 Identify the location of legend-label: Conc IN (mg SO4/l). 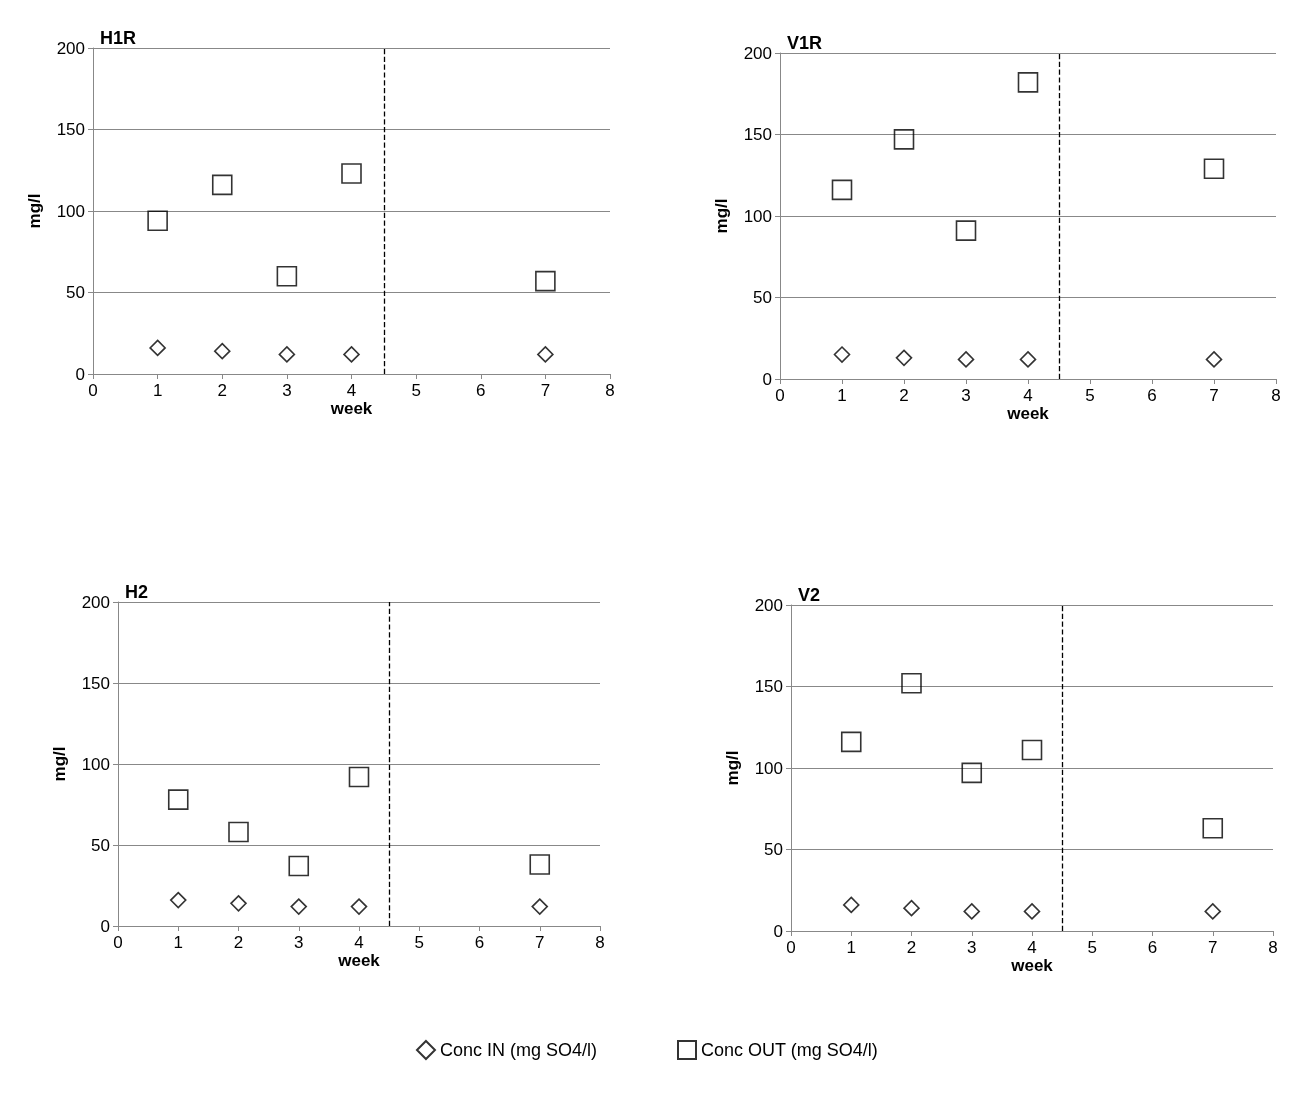
(518, 1050).